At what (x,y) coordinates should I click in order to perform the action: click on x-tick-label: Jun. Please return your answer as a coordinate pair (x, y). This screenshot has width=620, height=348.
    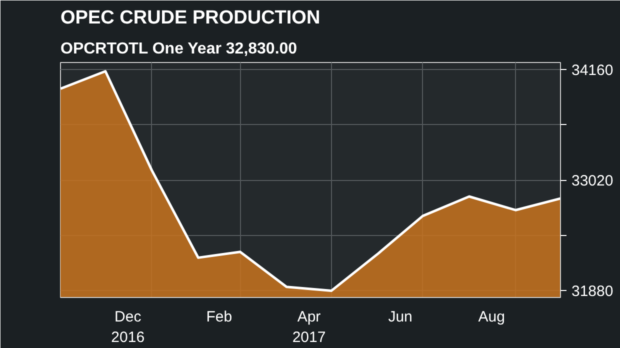
    Looking at the image, I should click on (400, 317).